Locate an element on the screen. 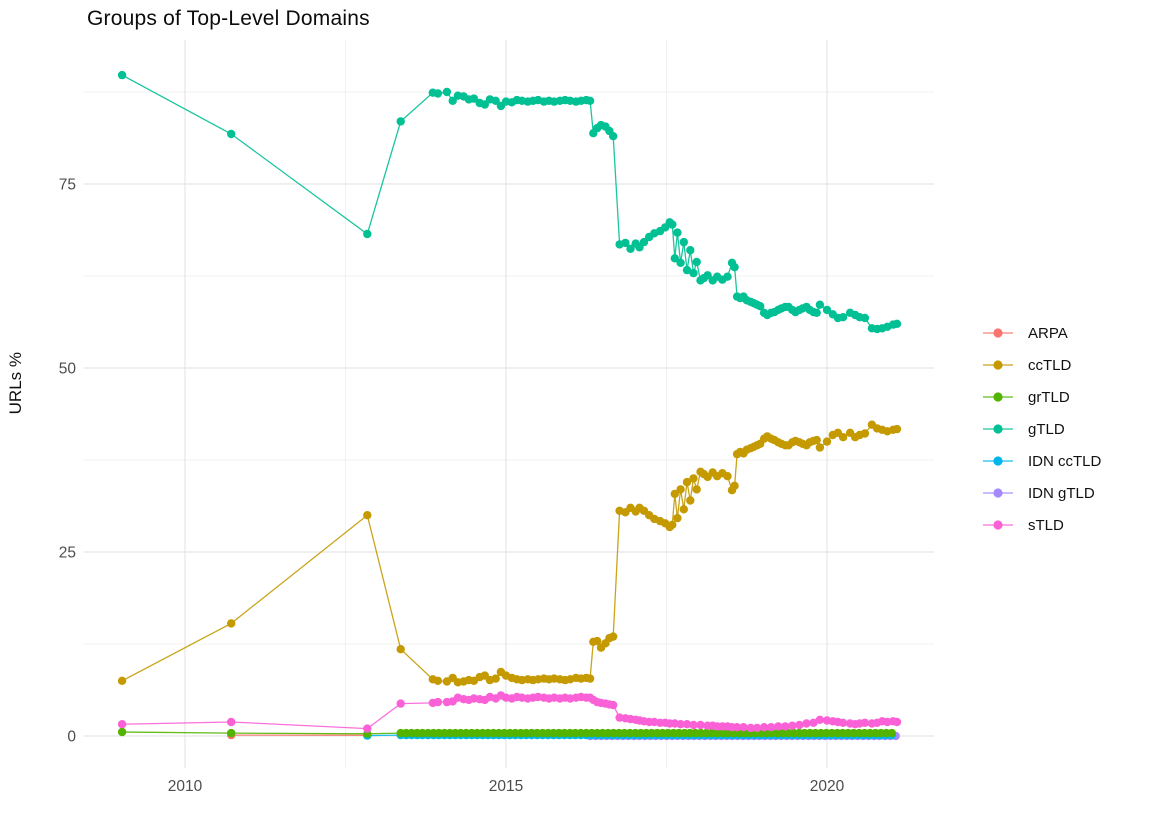 The height and width of the screenshot is (827, 1164). legend-item-idn-cctld: IDN ccTLD is located at coordinates (1042, 461).